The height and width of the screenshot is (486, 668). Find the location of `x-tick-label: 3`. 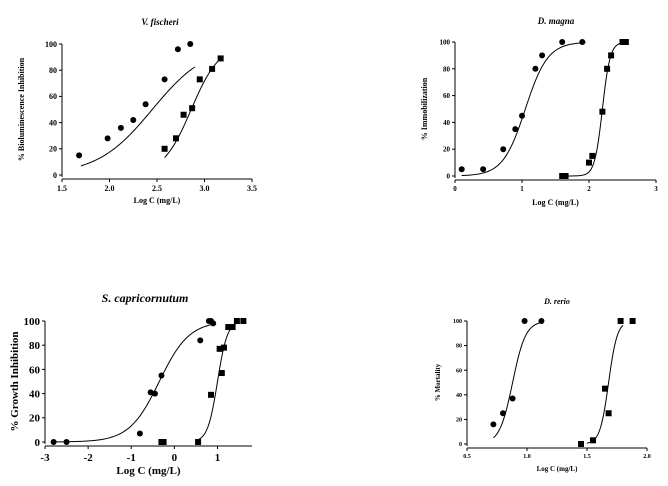

x-tick-label: 3 is located at coordinates (656, 189).